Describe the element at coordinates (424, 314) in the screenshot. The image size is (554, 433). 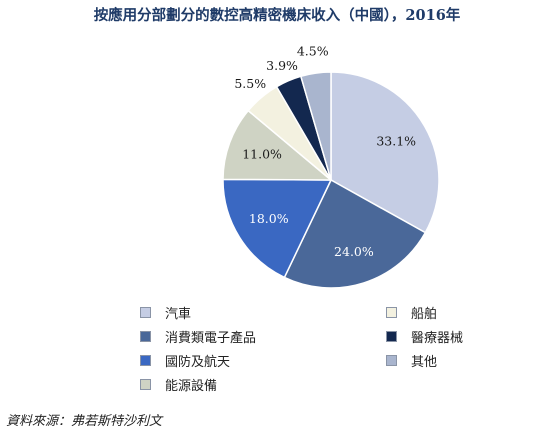
I see `legend-label: 船舶` at that location.